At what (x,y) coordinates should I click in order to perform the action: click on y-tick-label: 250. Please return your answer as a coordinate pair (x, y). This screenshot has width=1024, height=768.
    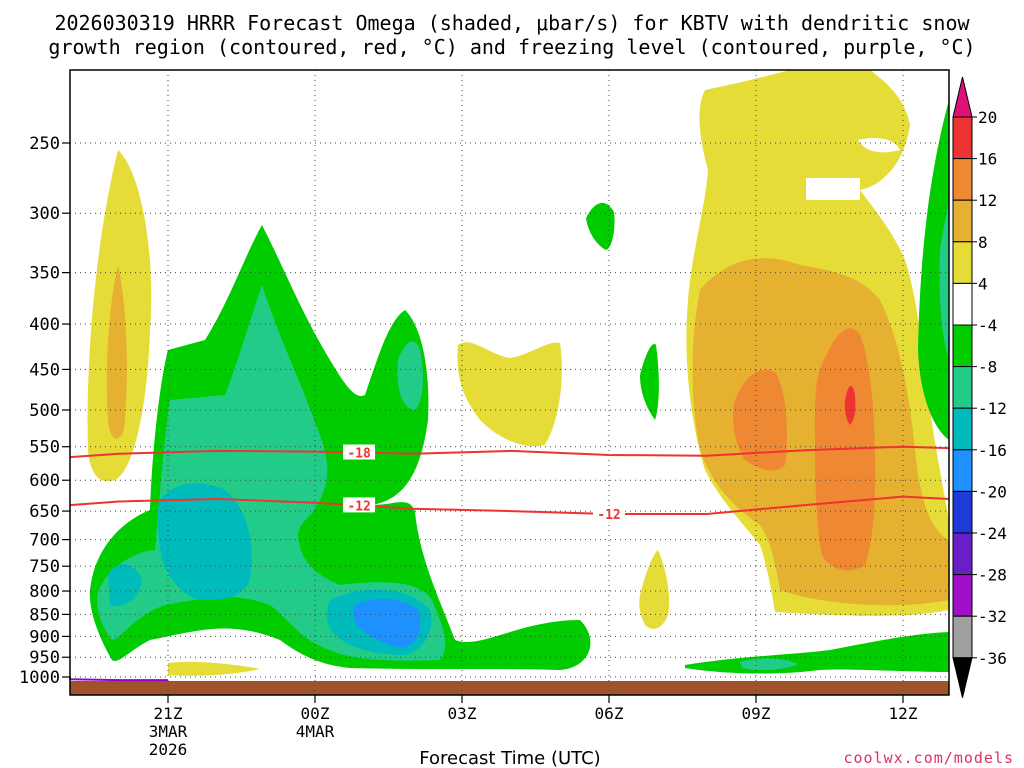
    Looking at the image, I should click on (44, 144).